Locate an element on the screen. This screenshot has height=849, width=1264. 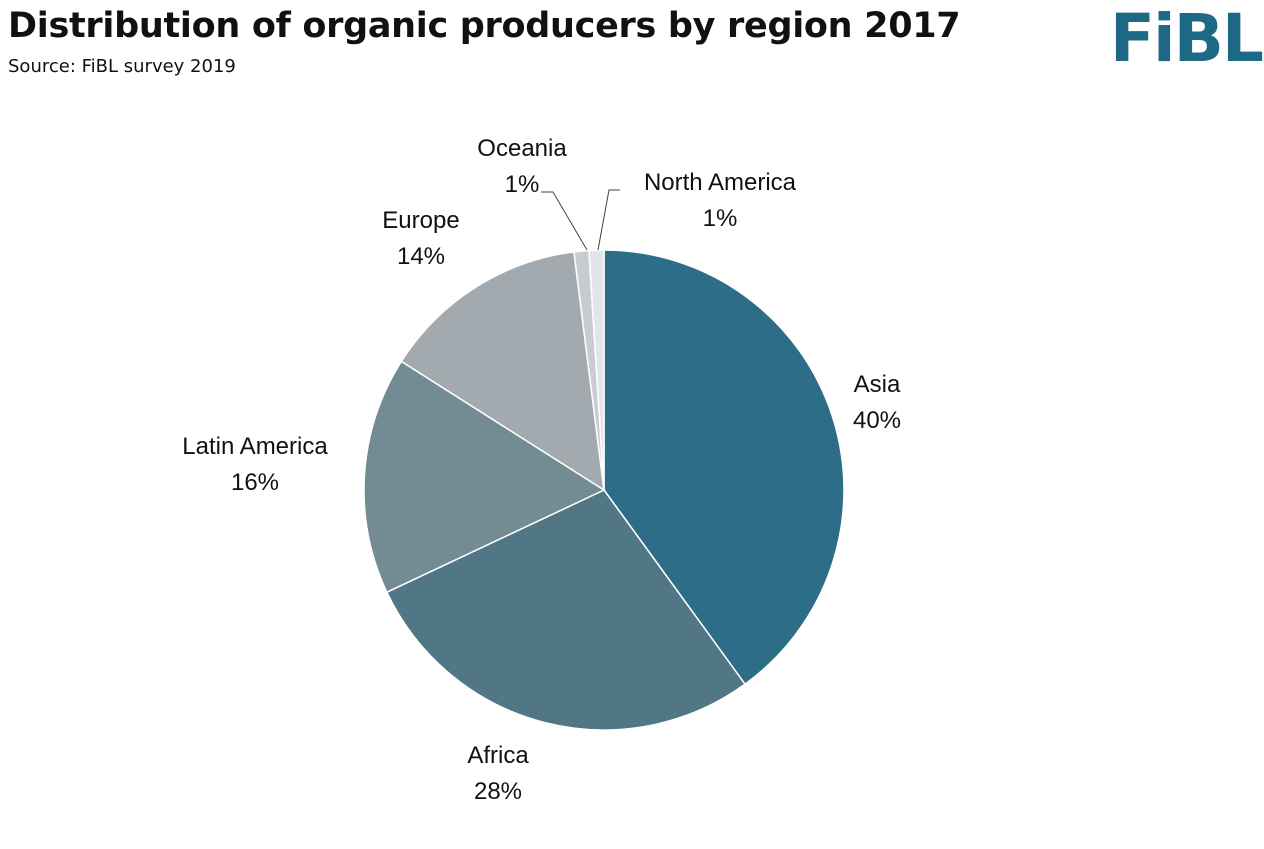
slice-percent-oceania: 1% is located at coordinates (522, 184).